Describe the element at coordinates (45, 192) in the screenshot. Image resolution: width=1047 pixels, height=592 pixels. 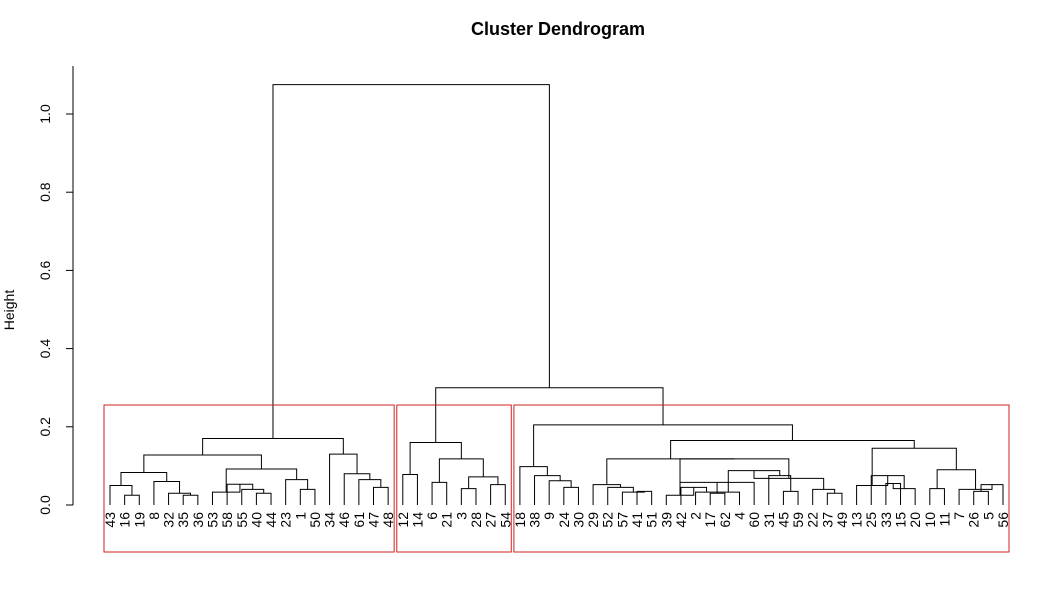
I see `y-tick-label: 0.8` at that location.